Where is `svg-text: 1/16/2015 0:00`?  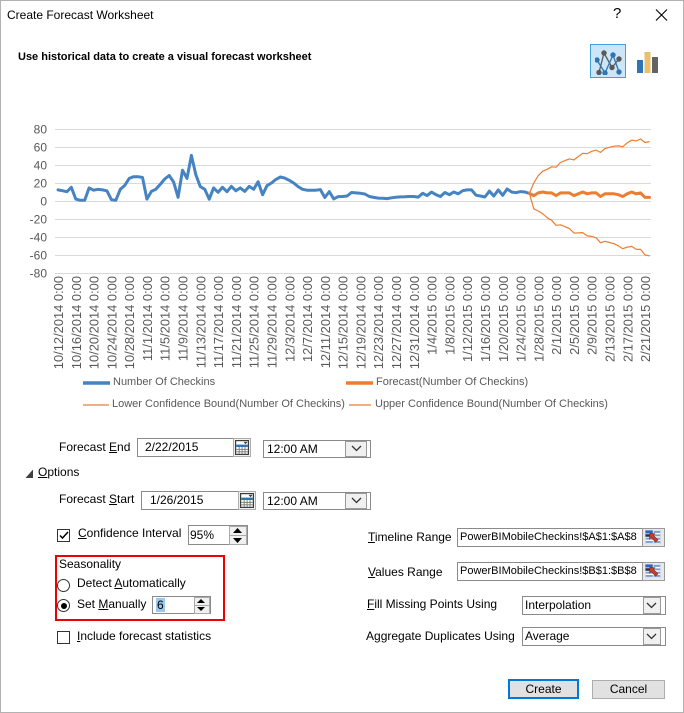 svg-text: 1/16/2015 0:00 is located at coordinates (485, 319).